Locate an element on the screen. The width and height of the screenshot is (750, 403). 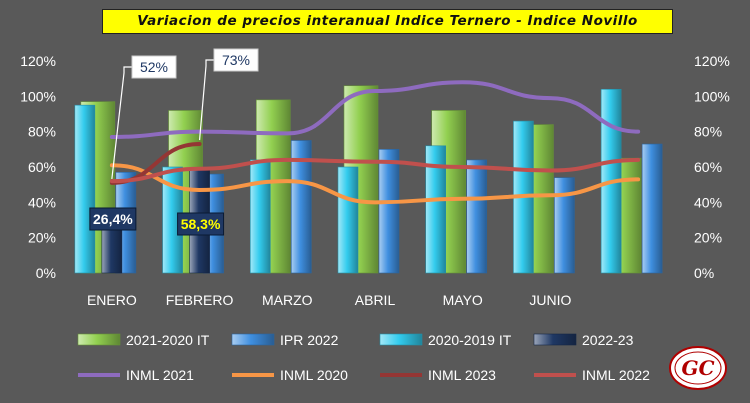
legend-label: INML 2023 is located at coordinates (462, 375).